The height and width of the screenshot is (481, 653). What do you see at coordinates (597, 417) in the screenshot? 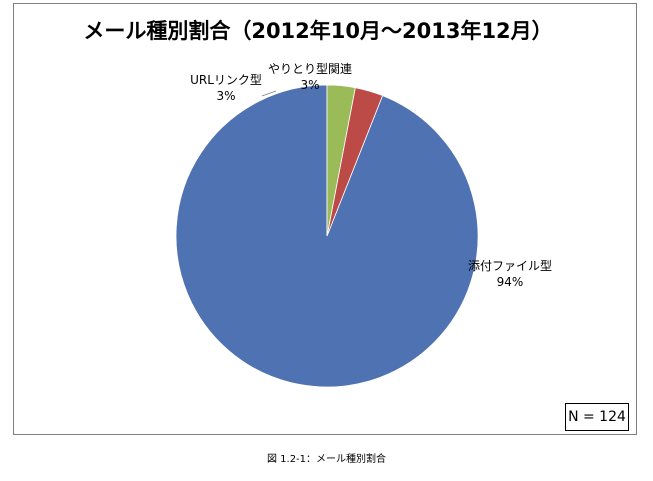
I see `sample-size-box: N = 124` at bounding box center [597, 417].